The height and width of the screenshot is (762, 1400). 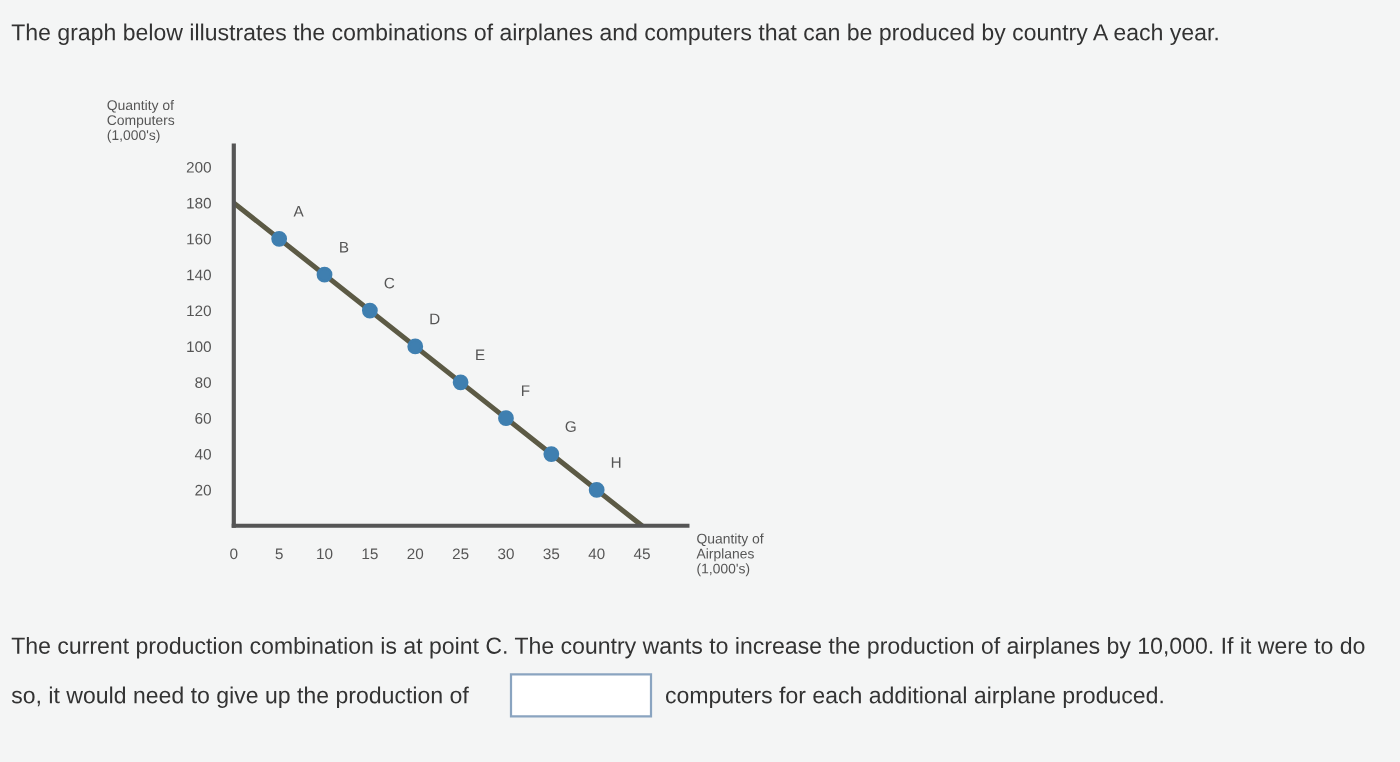 I want to click on chart-title: The graph below illustrates the combinations of airplanes and computers that can be produced by country A each year., so click(x=614, y=34).